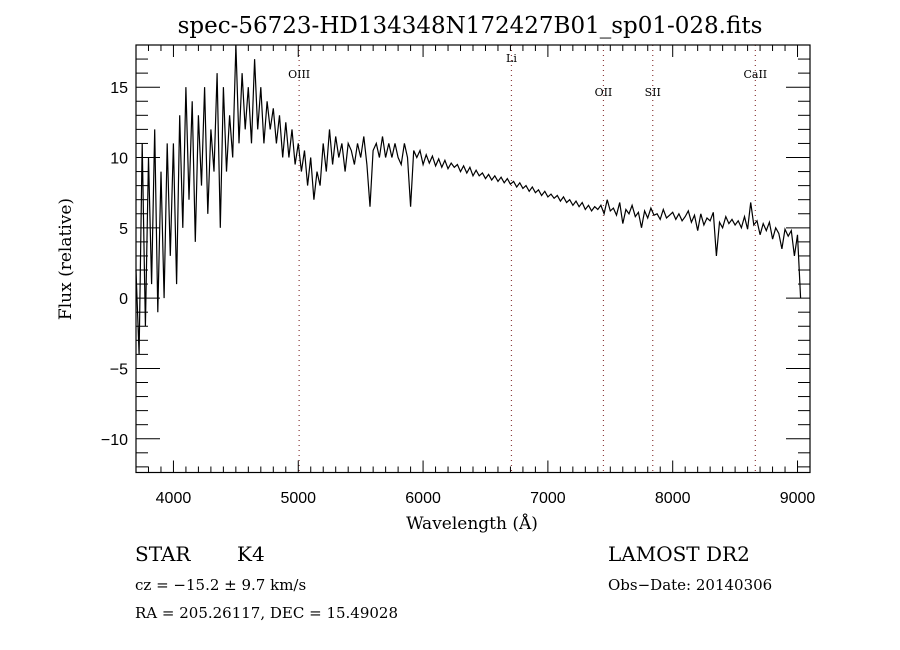 This screenshot has height=650, width=900. I want to click on line-label-oii: OII, so click(604, 92).